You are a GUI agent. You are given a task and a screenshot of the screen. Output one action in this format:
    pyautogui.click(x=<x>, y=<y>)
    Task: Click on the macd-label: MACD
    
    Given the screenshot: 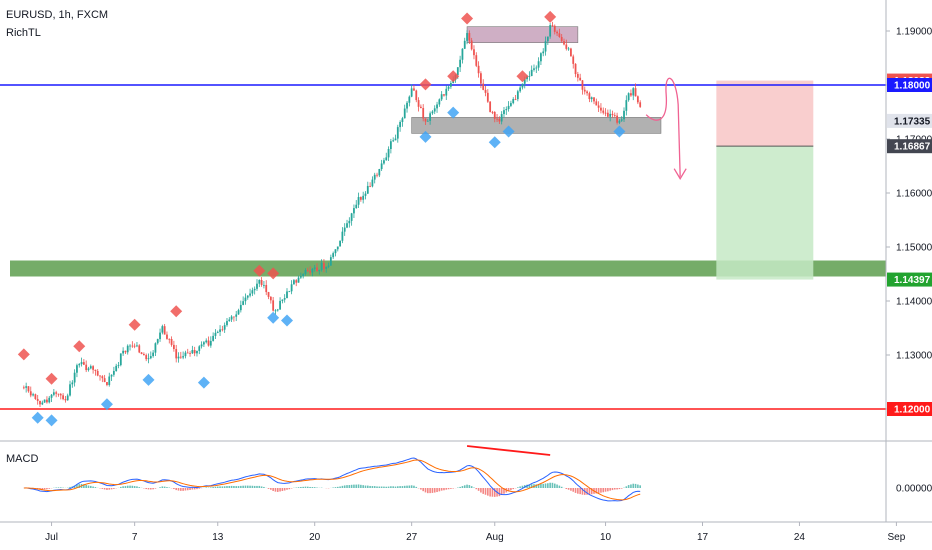 What is the action you would take?
    pyautogui.click(x=22, y=459)
    